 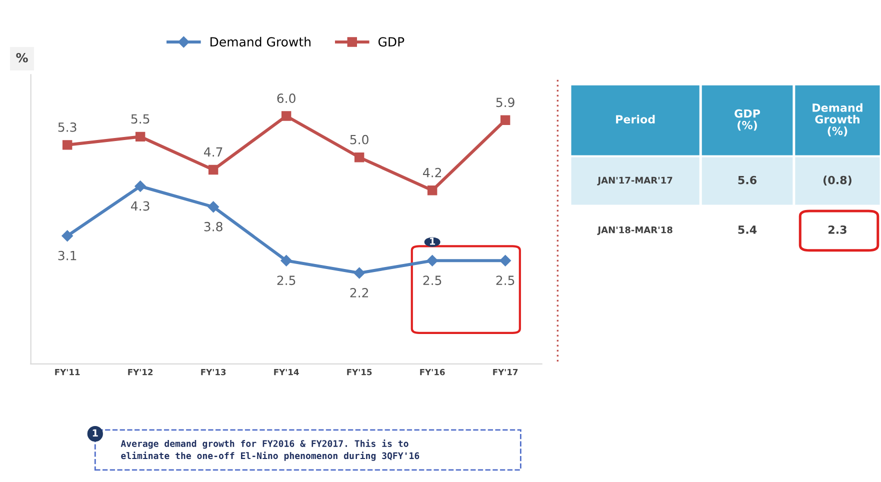 What do you see at coordinates (634, 230) in the screenshot?
I see `category-label: JAN'18-MAR'18` at bounding box center [634, 230].